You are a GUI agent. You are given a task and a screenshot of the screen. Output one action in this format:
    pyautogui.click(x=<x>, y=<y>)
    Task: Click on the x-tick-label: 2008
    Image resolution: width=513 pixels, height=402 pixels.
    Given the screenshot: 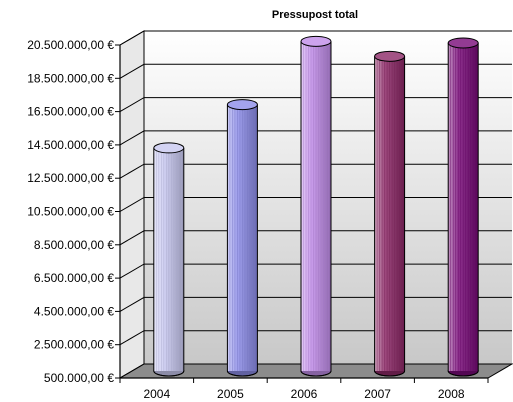 What is the action you would take?
    pyautogui.click(x=451, y=394)
    